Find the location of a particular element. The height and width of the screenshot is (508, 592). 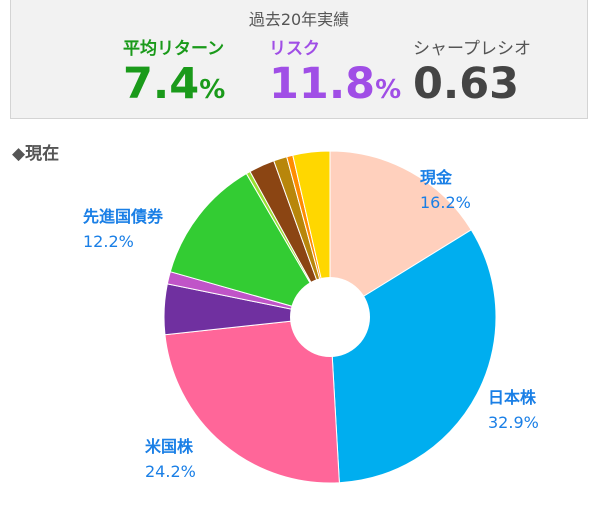

slice-value-label: 12.2% is located at coordinates (108, 241).